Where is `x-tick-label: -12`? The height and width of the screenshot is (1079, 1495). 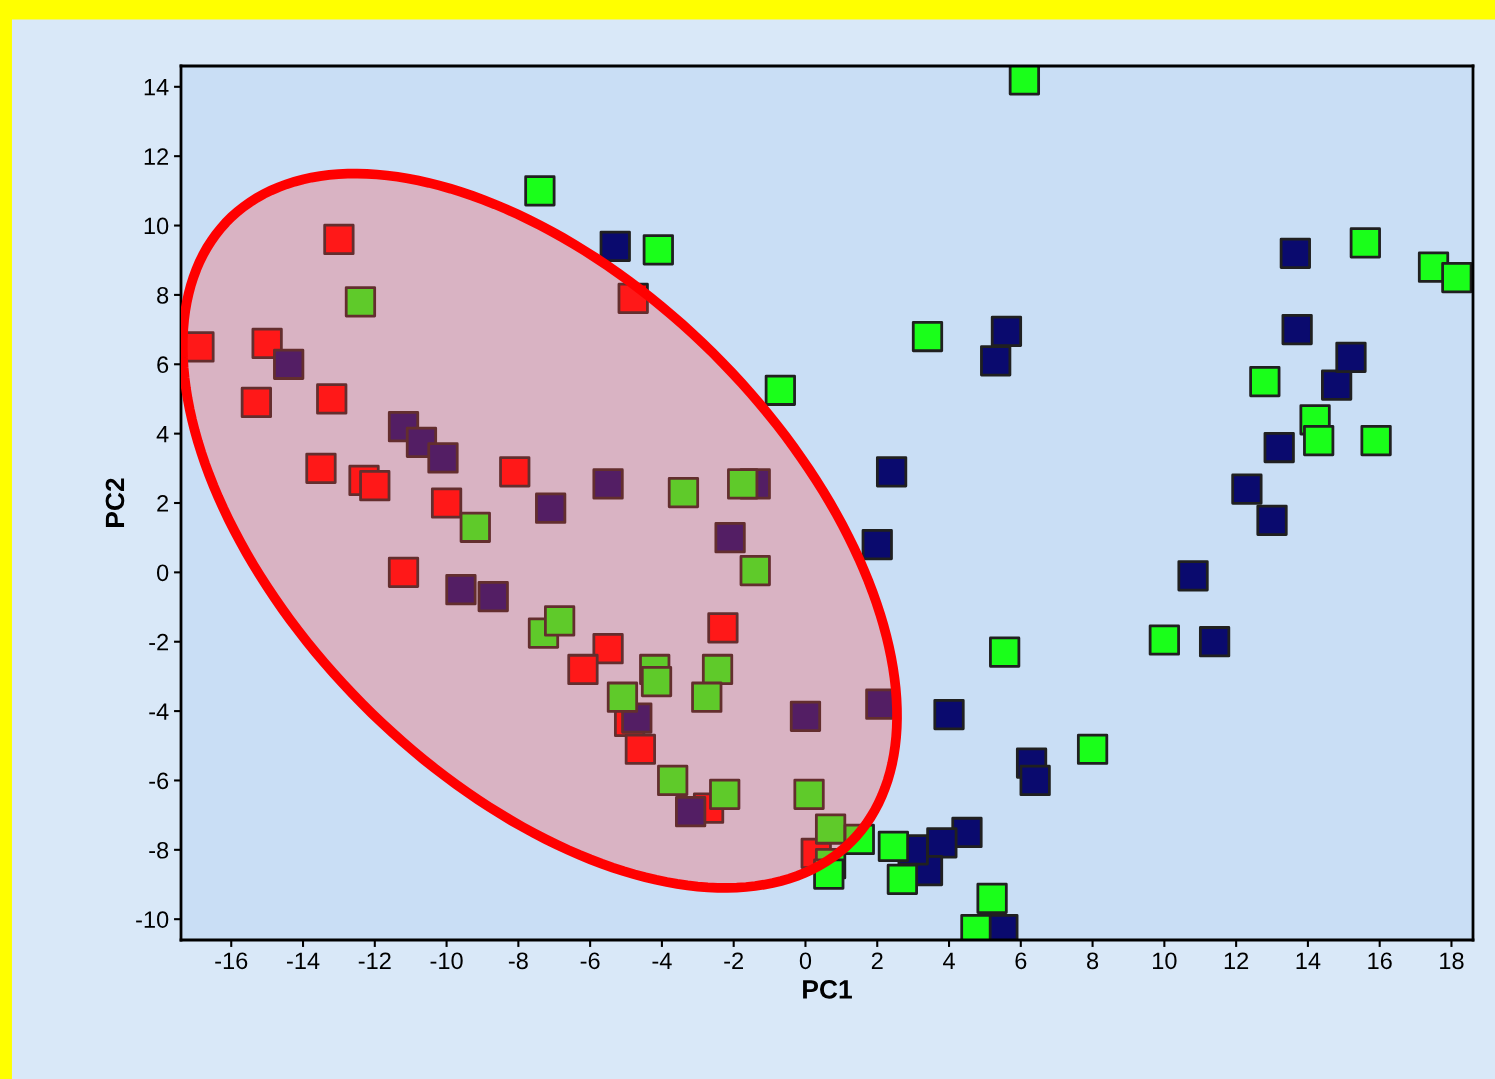 x-tick-label: -12 is located at coordinates (374, 960).